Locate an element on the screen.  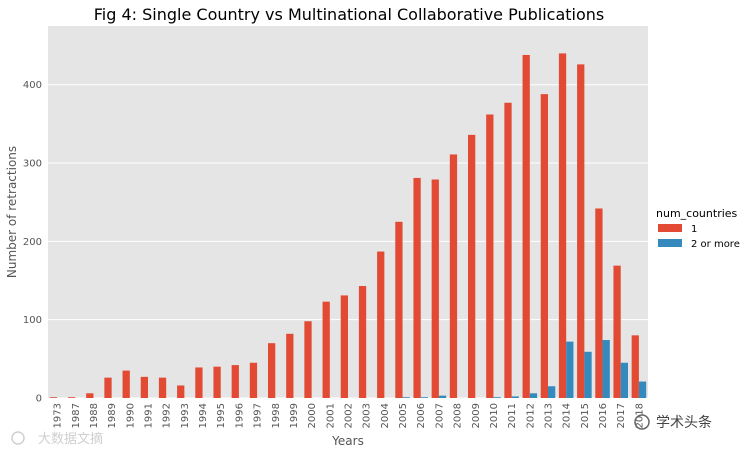
x-axis-title: Years is located at coordinates (347, 441).